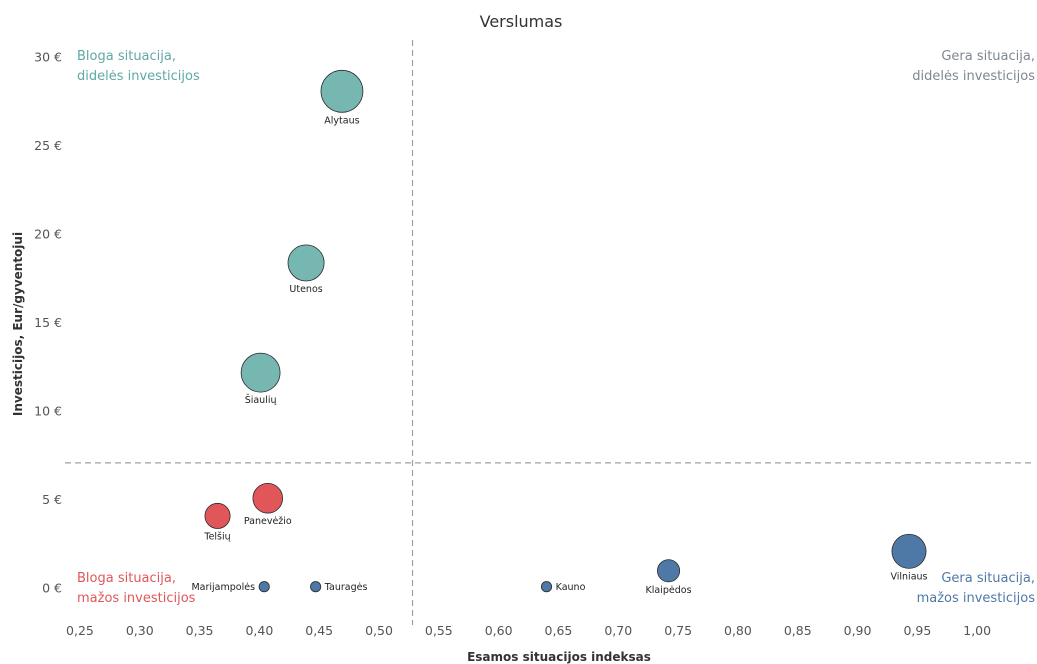  Describe the element at coordinates (80, 630) in the screenshot. I see `x-tick-label: 0,25` at that location.